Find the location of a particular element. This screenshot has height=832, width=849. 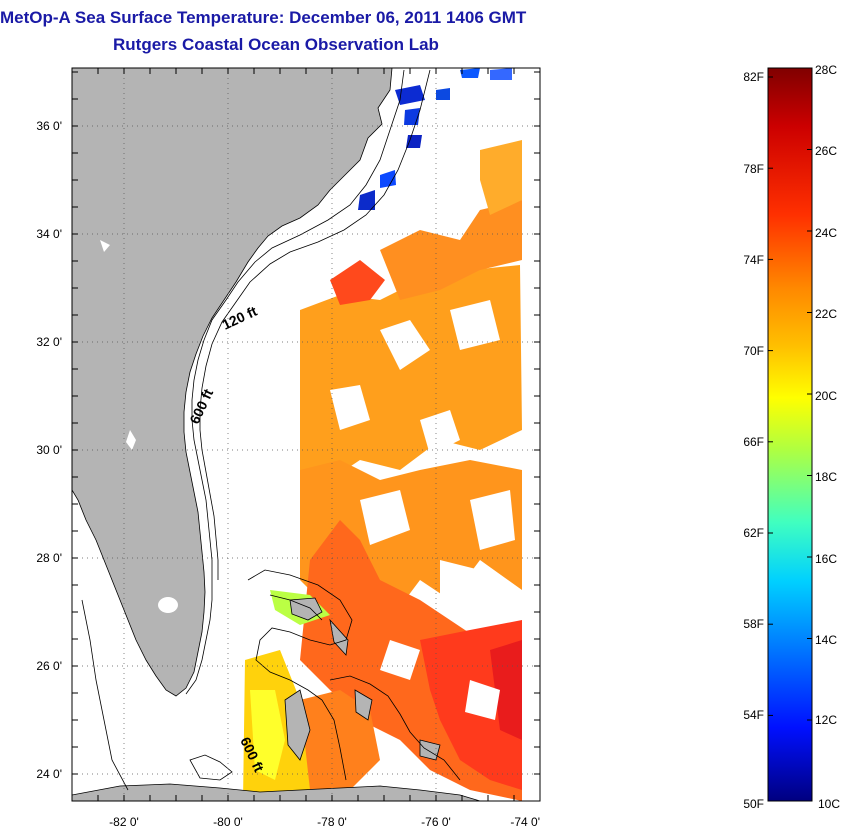

y-tick-label: 28 0' is located at coordinates (49, 558).